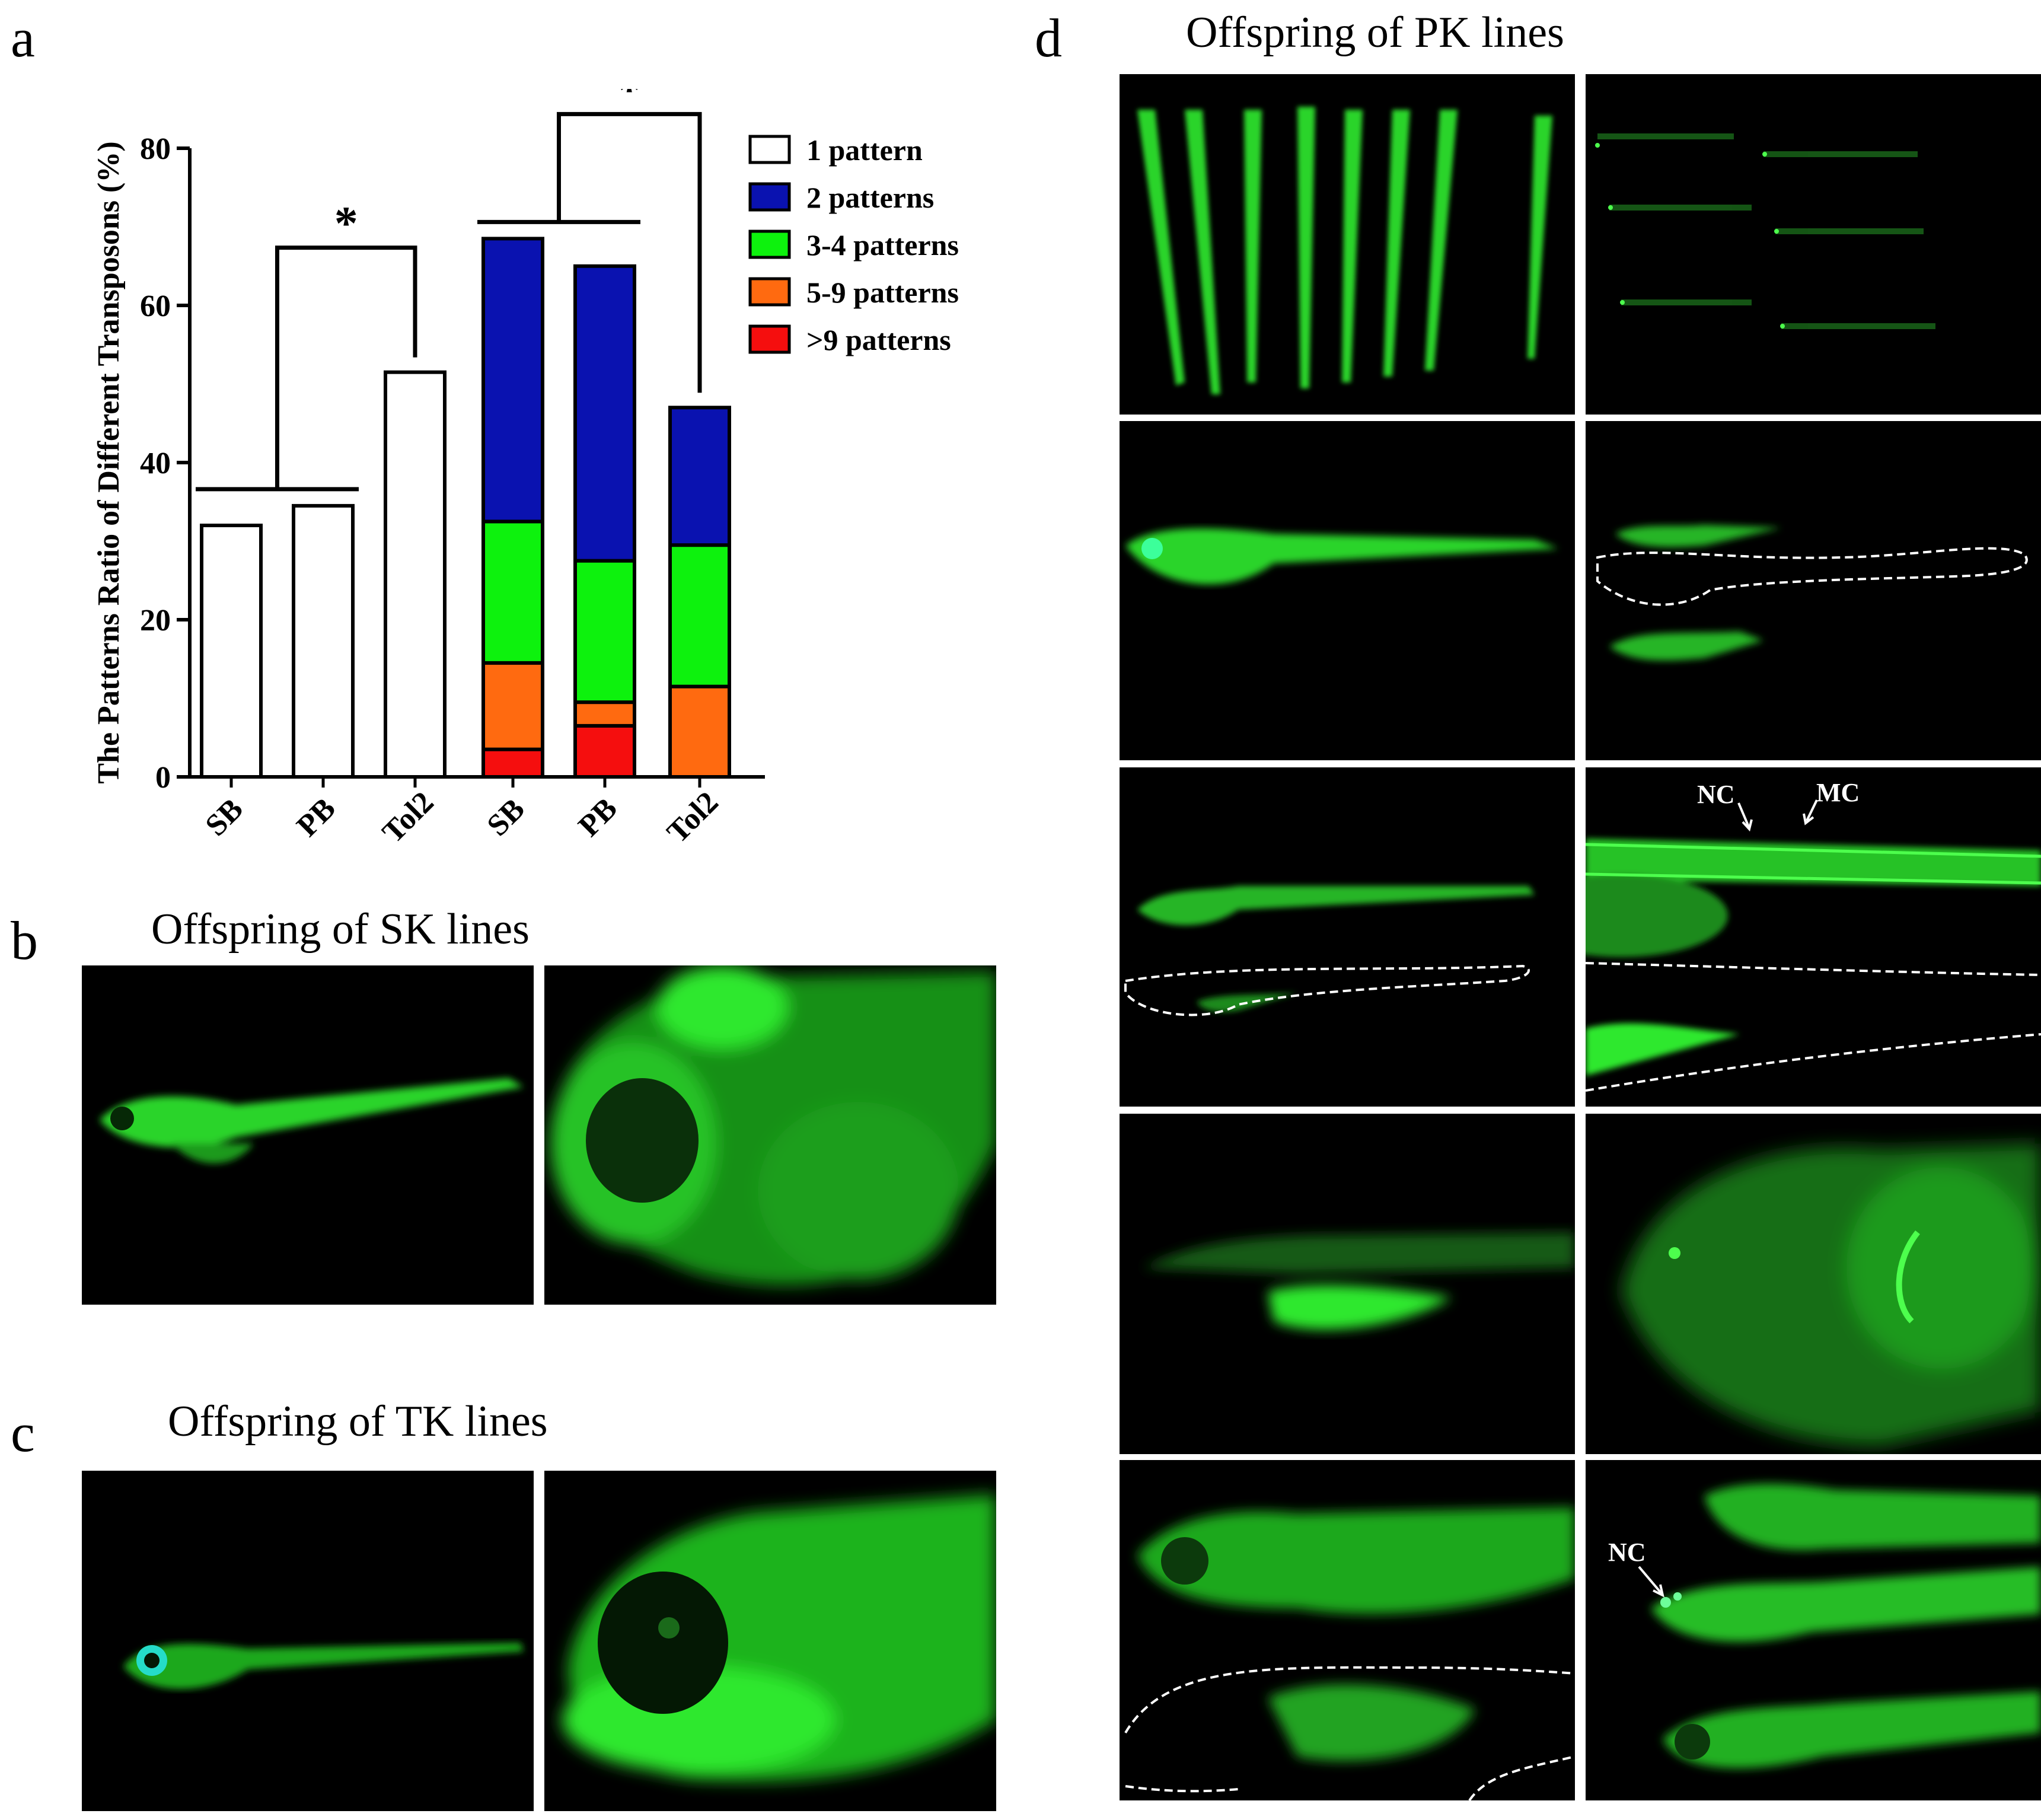 Image resolution: width=2041 pixels, height=1820 pixels. What do you see at coordinates (308, 1135) in the screenshot?
I see `sk-larva-lateral-image` at bounding box center [308, 1135].